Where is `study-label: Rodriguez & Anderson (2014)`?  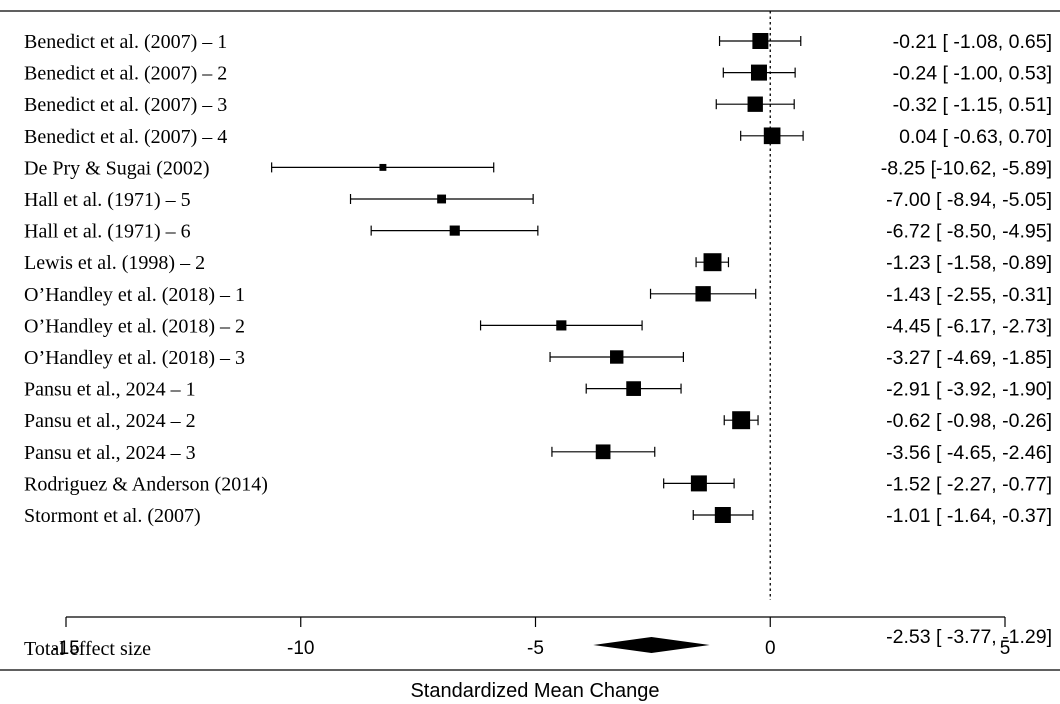
study-label: Rodriguez & Anderson (2014) is located at coordinates (146, 484).